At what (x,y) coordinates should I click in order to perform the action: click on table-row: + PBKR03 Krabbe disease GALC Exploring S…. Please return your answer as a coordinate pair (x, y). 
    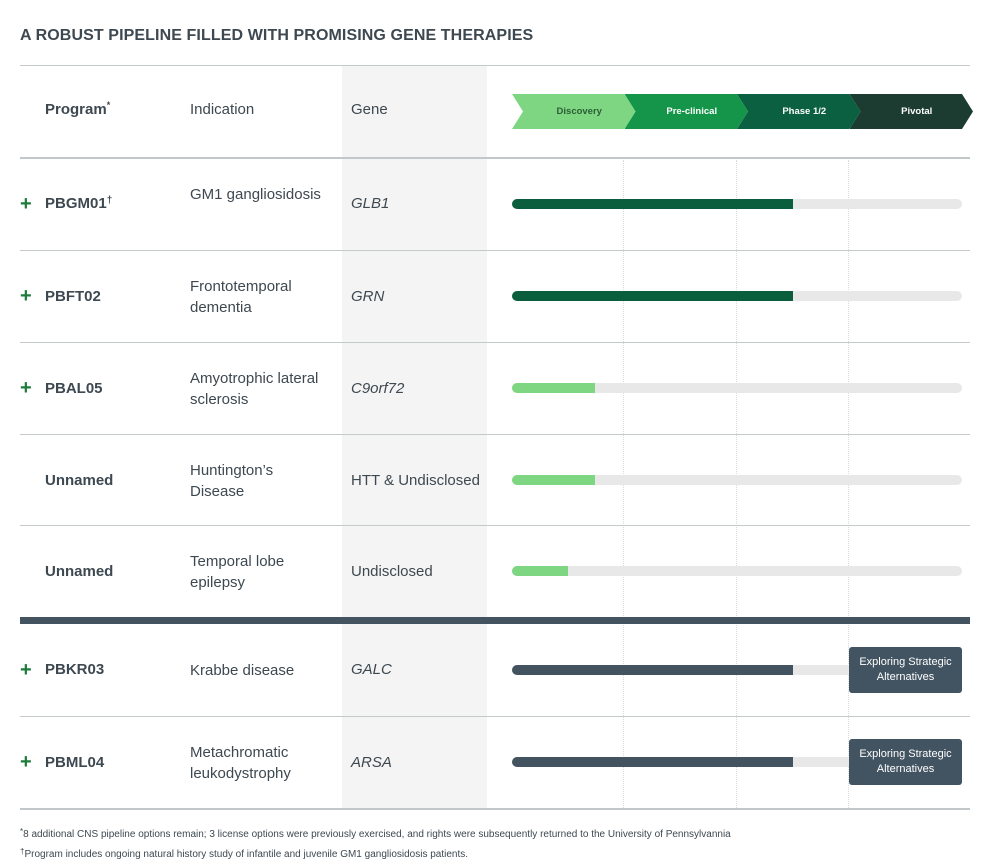
    Looking at the image, I should click on (495, 670).